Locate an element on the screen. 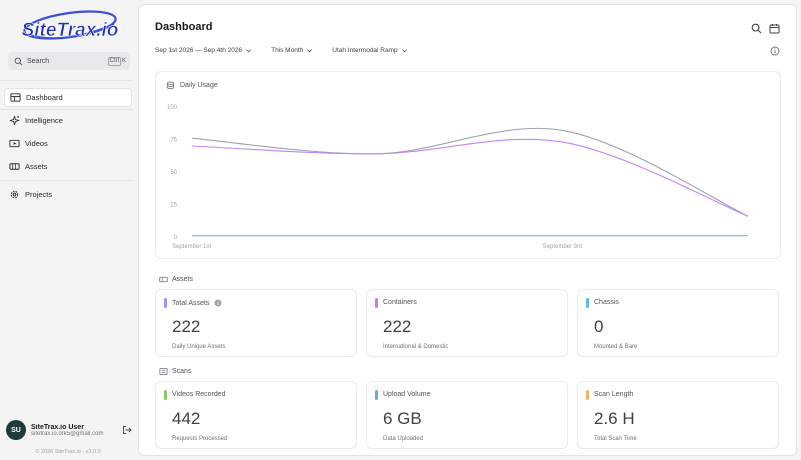  search-shortcut: Ctrl K is located at coordinates (116, 61).